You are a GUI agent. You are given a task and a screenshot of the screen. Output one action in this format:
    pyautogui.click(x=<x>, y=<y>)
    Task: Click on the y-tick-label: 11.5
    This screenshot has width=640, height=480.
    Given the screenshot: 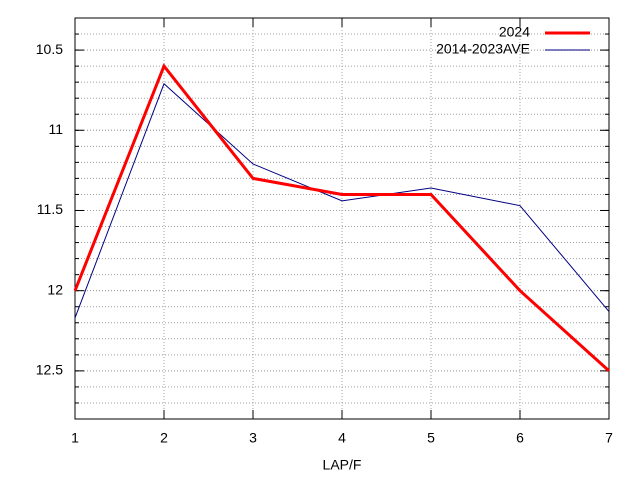 What is the action you would take?
    pyautogui.click(x=50, y=209)
    